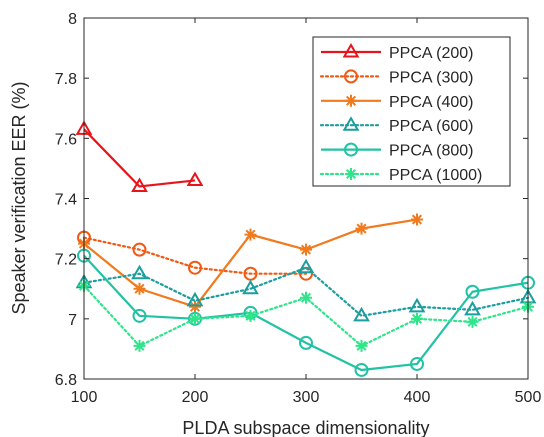  Describe the element at coordinates (66, 380) in the screenshot. I see `y-tick-label: 6.8` at that location.